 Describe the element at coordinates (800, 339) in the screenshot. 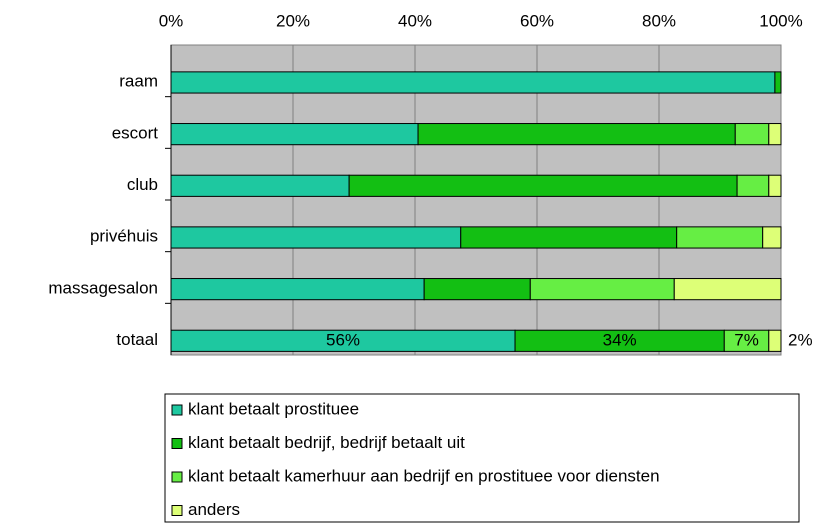

I see `data-label: 2%` at that location.